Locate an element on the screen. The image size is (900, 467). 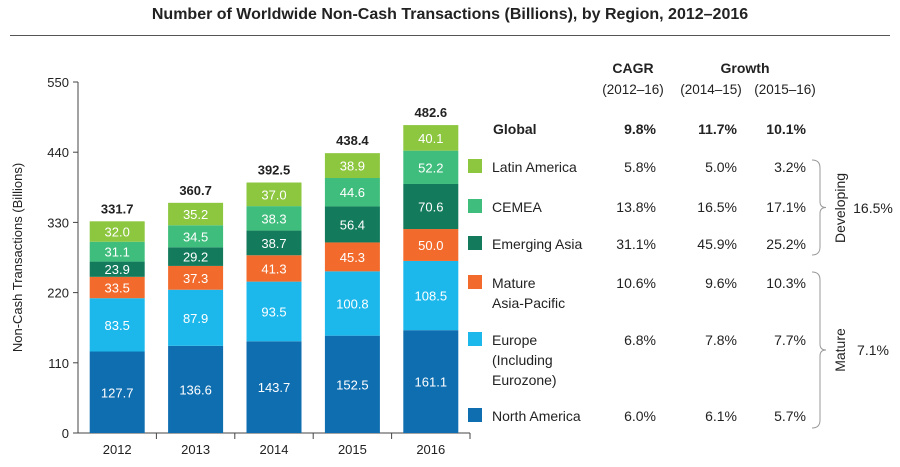
bar-value-label: 40.1 is located at coordinates (430, 138).